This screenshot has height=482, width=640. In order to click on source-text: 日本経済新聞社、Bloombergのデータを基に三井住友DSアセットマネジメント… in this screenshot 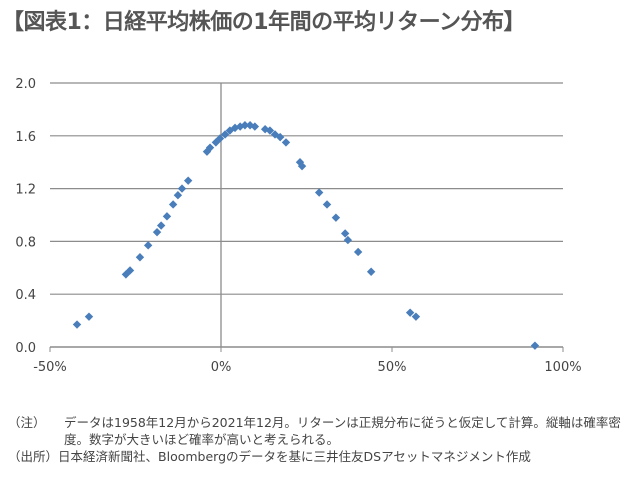, I will do `click(294, 456)`.